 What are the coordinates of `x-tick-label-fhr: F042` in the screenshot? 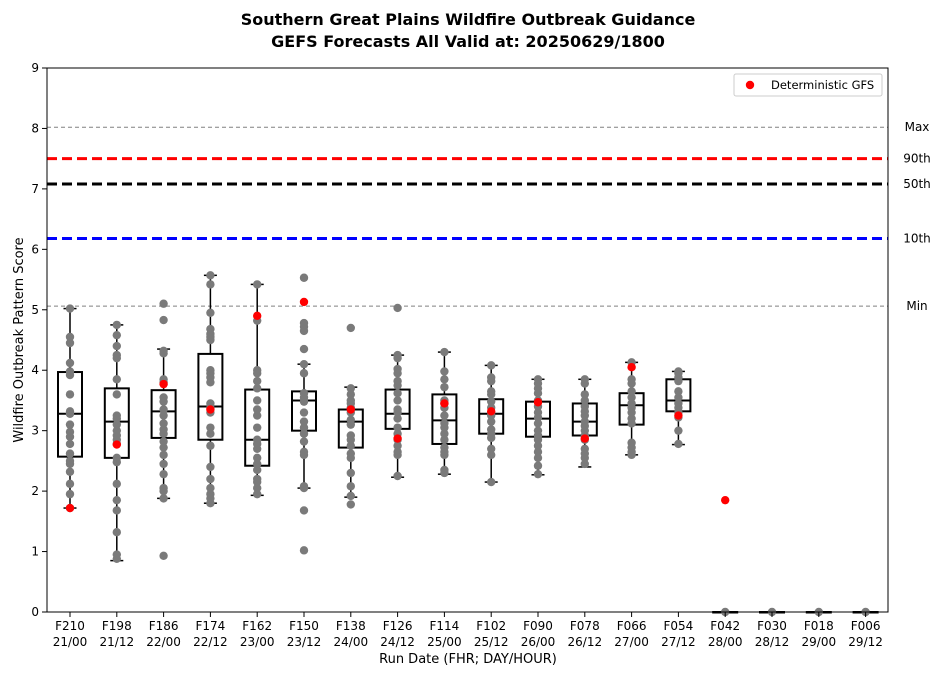 It's located at (725, 626).